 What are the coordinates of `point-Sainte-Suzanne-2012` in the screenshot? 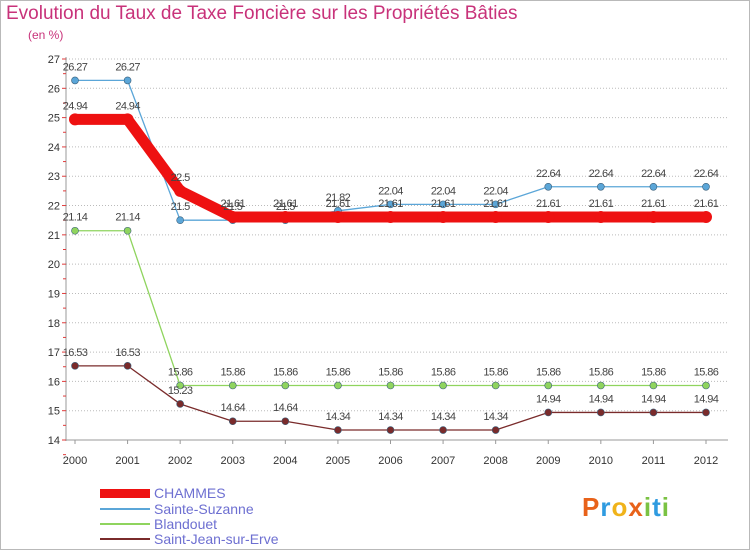 It's located at (706, 186).